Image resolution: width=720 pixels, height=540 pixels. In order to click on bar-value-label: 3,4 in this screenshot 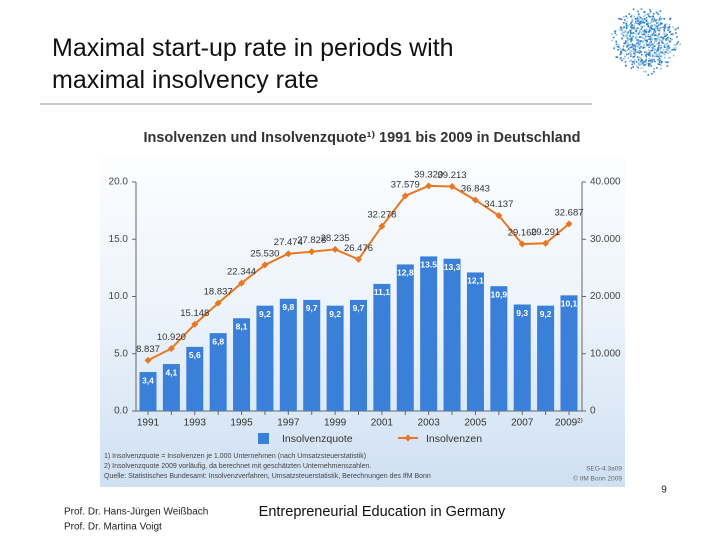, I will do `click(148, 380)`.